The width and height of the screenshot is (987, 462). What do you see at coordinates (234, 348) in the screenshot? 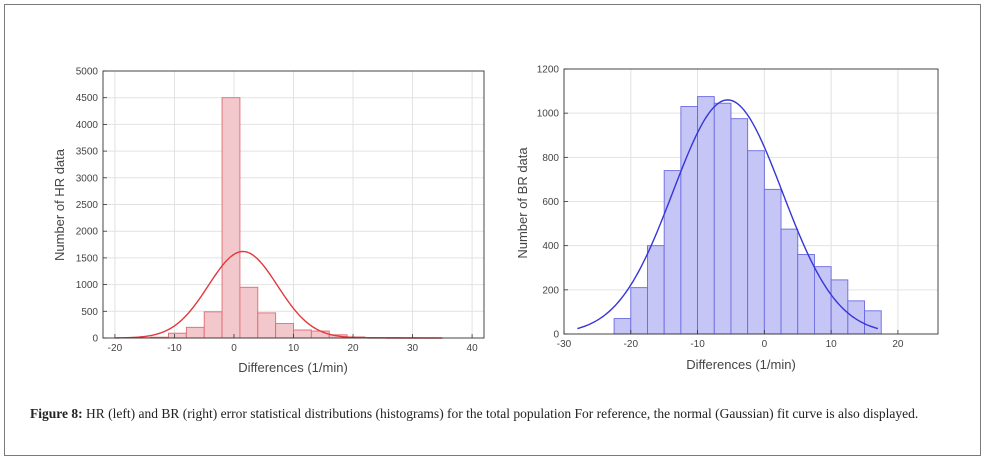
I see `hr-x-tick-label: 0` at bounding box center [234, 348].